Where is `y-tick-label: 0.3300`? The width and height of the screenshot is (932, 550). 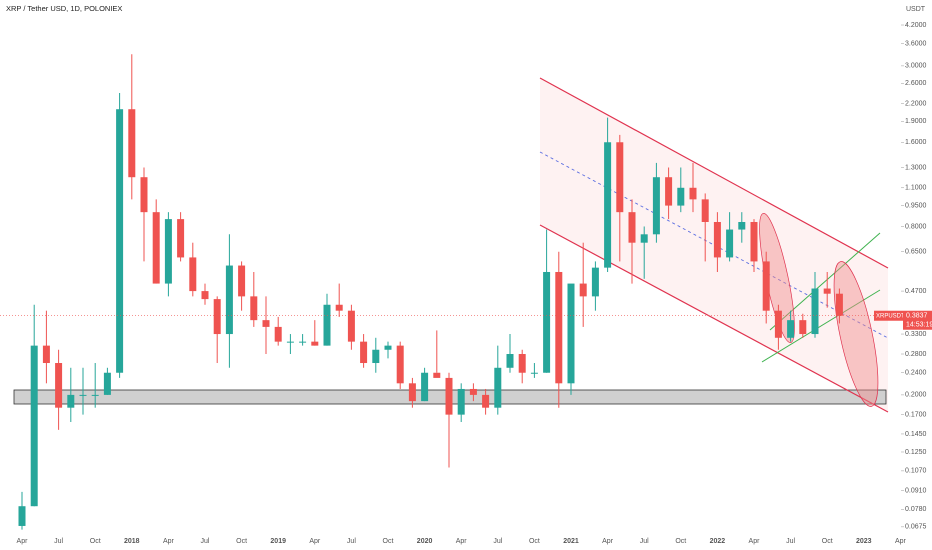
y-tick-label: 0.3300 is located at coordinates (916, 334).